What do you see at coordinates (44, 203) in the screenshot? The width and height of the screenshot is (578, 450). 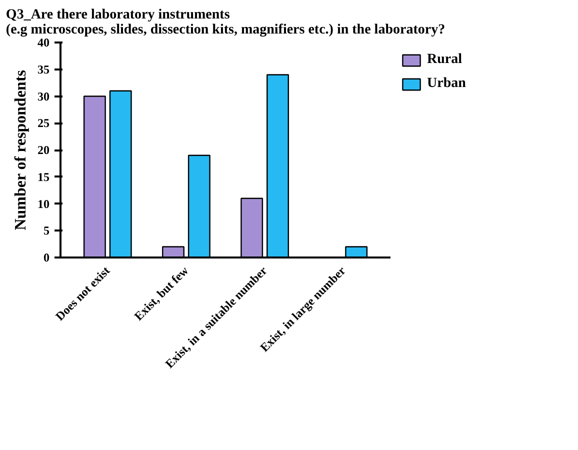 I see `y-tick-label: 10` at bounding box center [44, 203].